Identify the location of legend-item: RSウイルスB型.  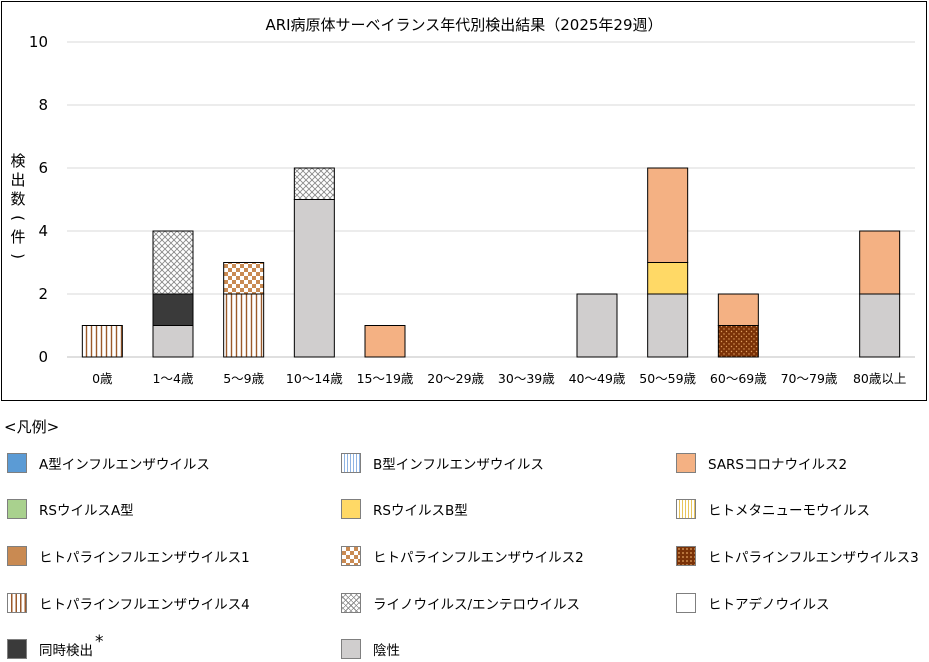
(404, 509).